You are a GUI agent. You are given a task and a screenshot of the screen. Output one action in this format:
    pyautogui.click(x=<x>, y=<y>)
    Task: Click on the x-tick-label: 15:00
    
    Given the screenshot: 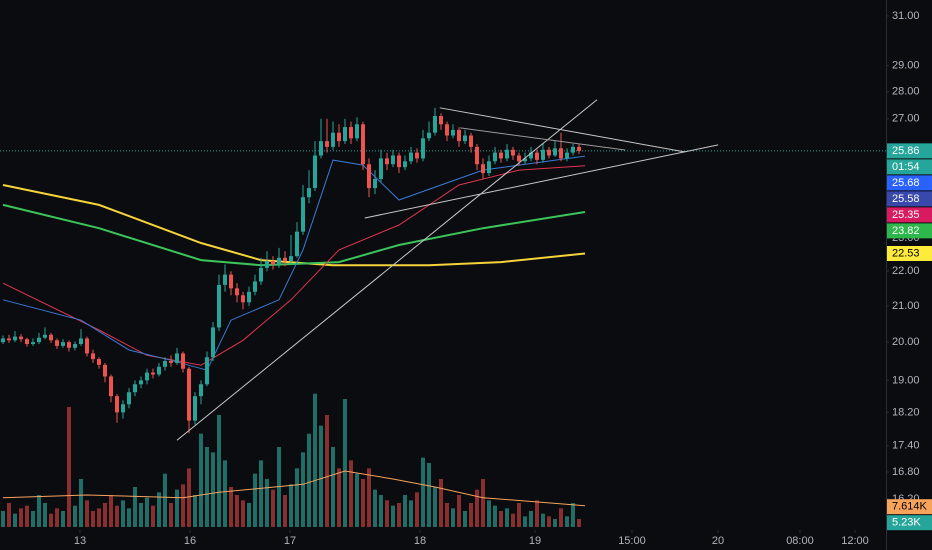 What is the action you would take?
    pyautogui.click(x=632, y=541)
    